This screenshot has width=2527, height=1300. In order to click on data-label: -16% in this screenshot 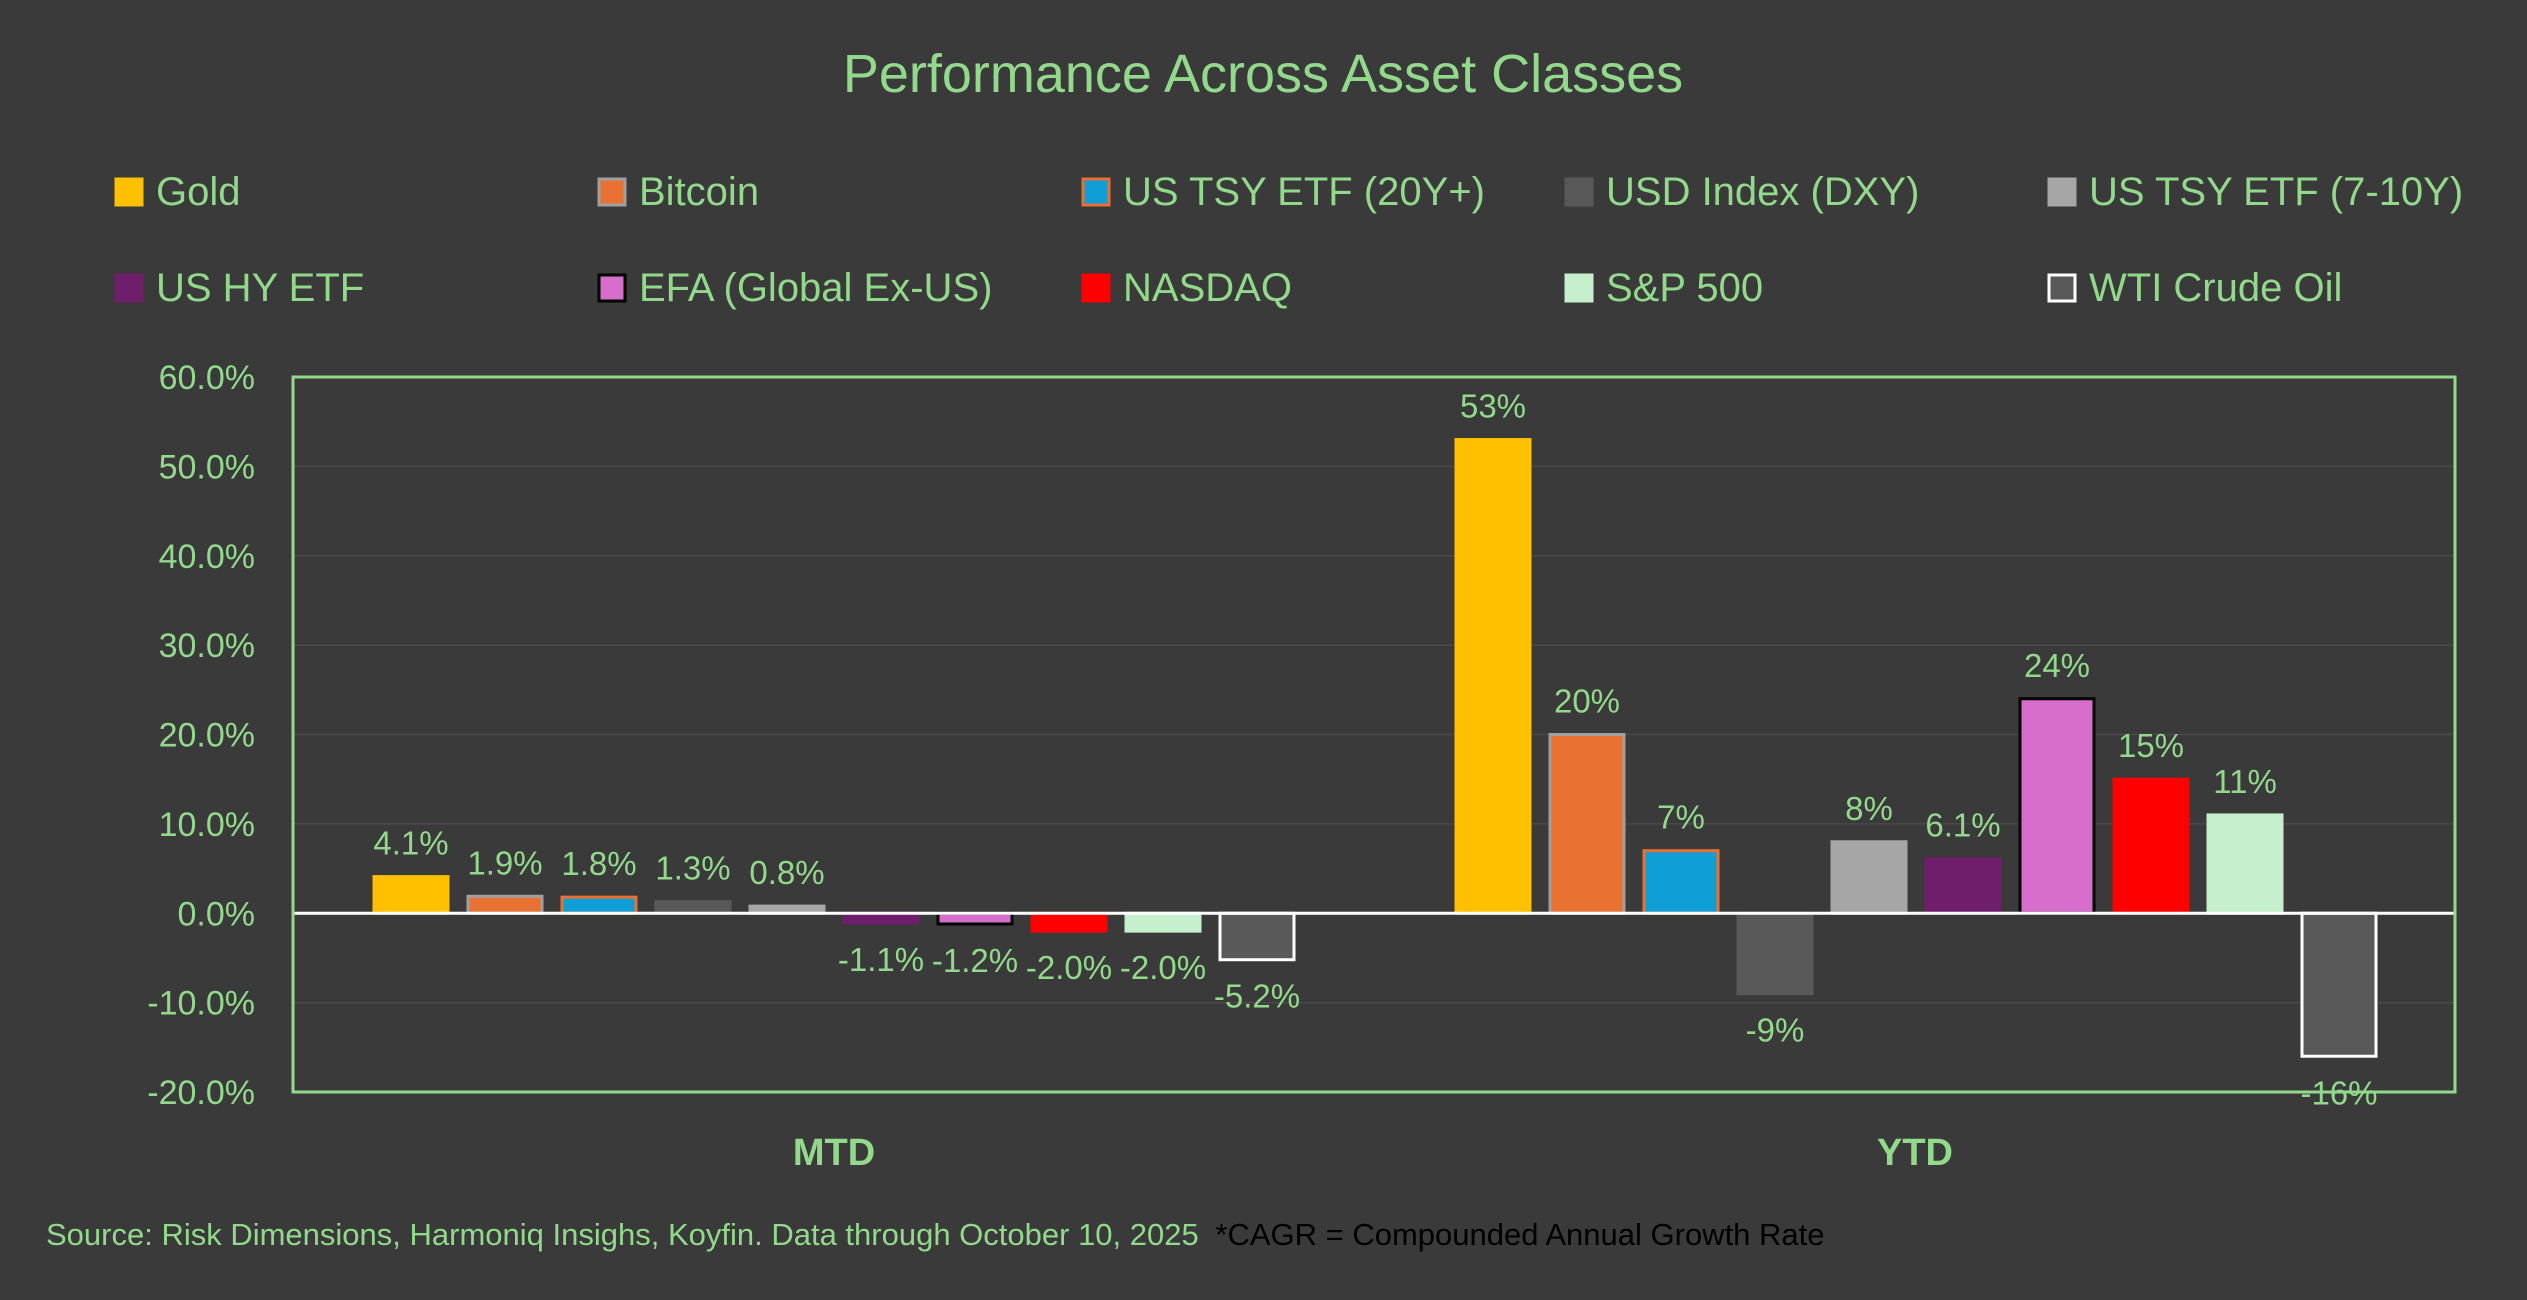, I will do `click(2338, 1092)`.